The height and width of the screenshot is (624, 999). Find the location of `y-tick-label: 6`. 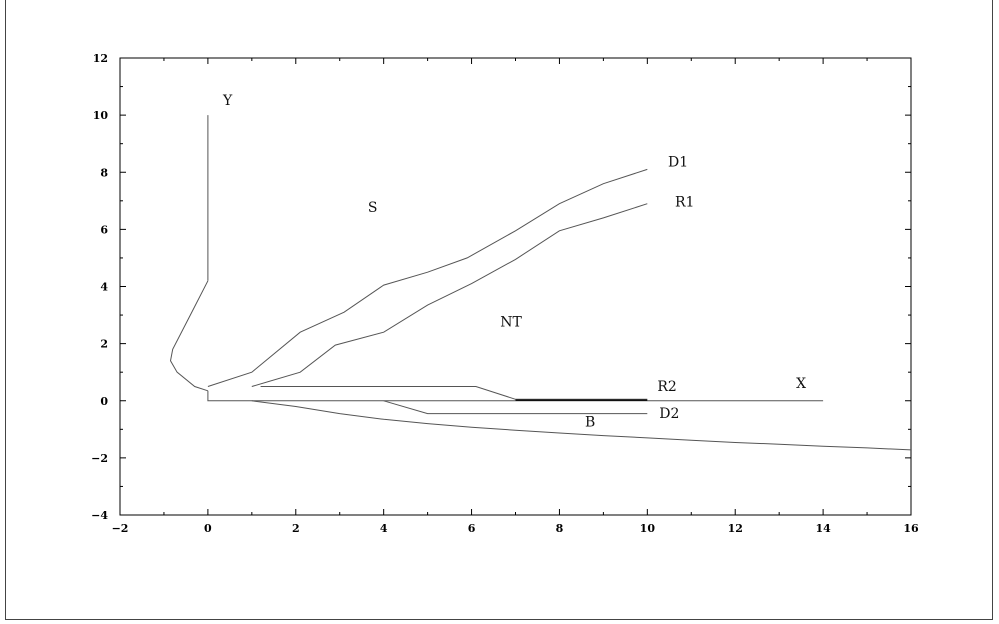

y-tick-label: 6 is located at coordinates (104, 229).